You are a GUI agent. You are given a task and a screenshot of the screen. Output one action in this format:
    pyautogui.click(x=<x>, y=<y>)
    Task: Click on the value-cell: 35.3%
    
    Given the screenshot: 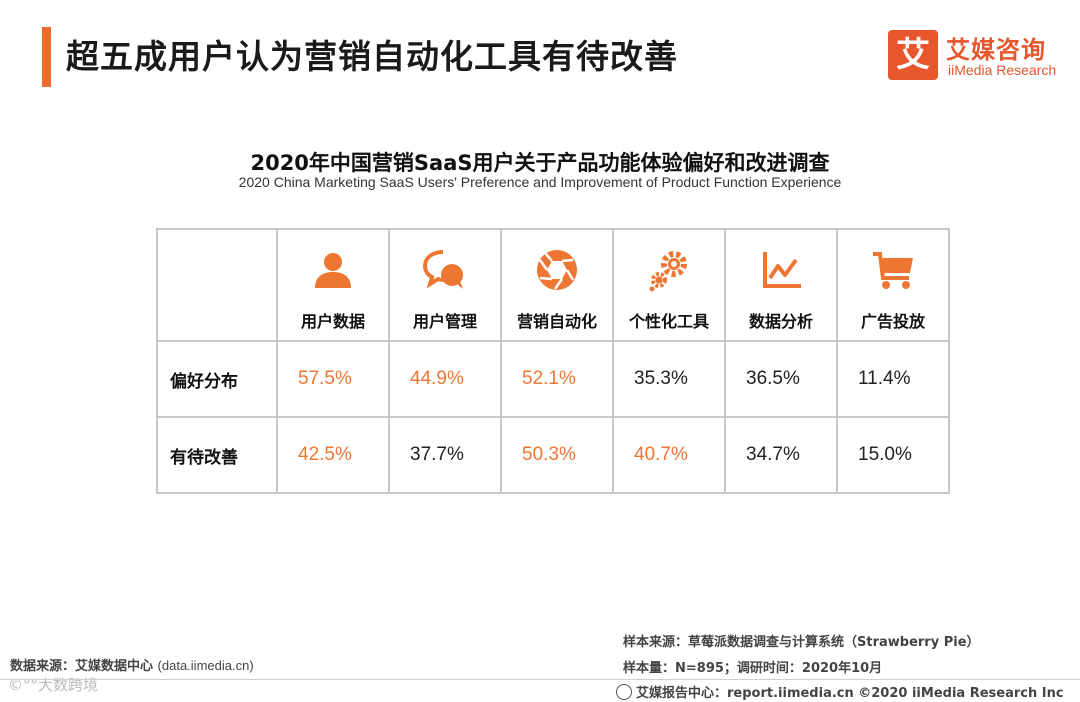 What is the action you would take?
    pyautogui.click(x=669, y=379)
    